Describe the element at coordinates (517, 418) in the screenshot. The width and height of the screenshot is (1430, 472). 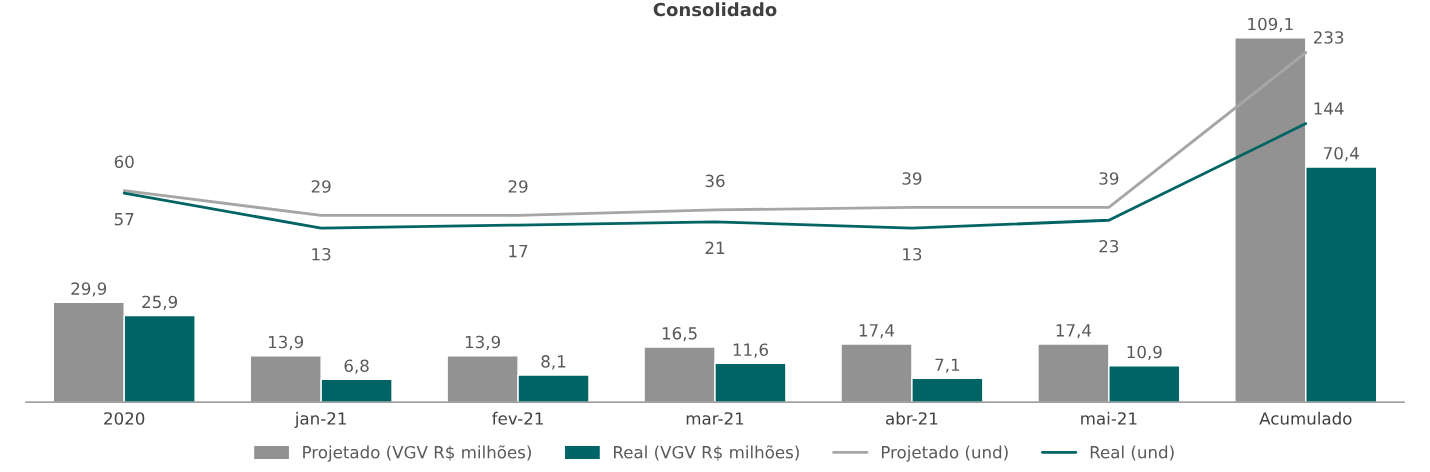
I see `x-tick-label: fev-21` at that location.